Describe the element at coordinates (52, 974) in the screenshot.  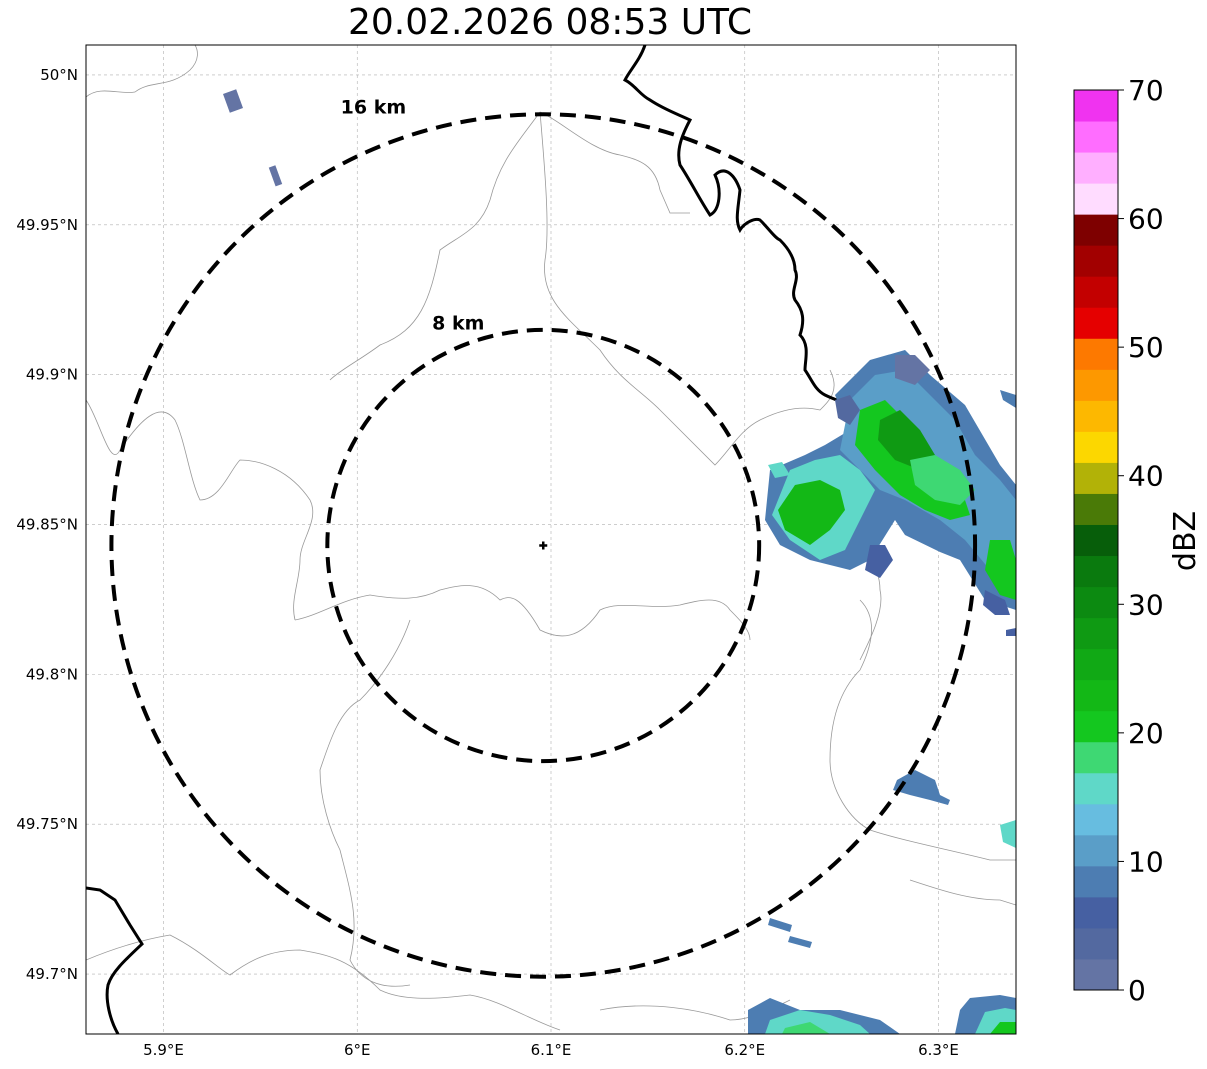
I see `lat-tick-label: 49.7°N` at that location.